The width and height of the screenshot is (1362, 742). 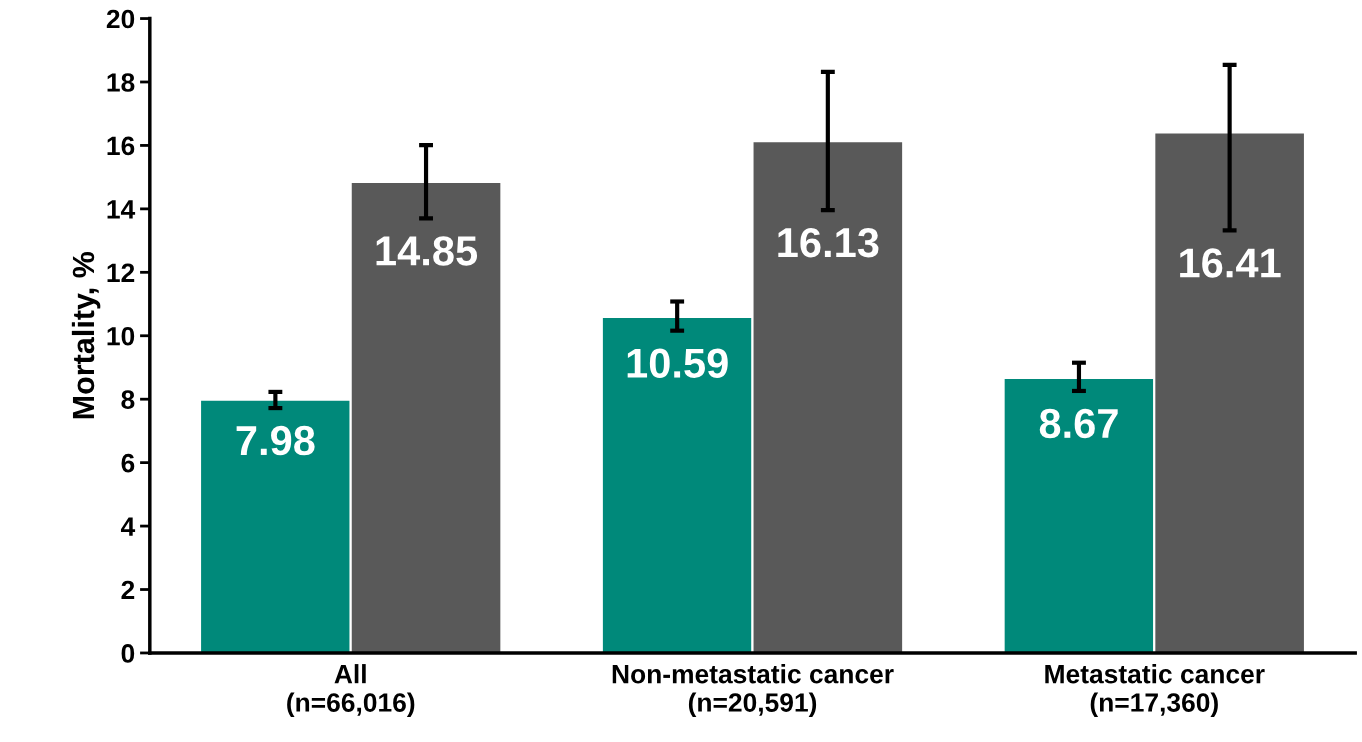 What do you see at coordinates (121, 209) in the screenshot?
I see `y-tick-label: 14` at bounding box center [121, 209].